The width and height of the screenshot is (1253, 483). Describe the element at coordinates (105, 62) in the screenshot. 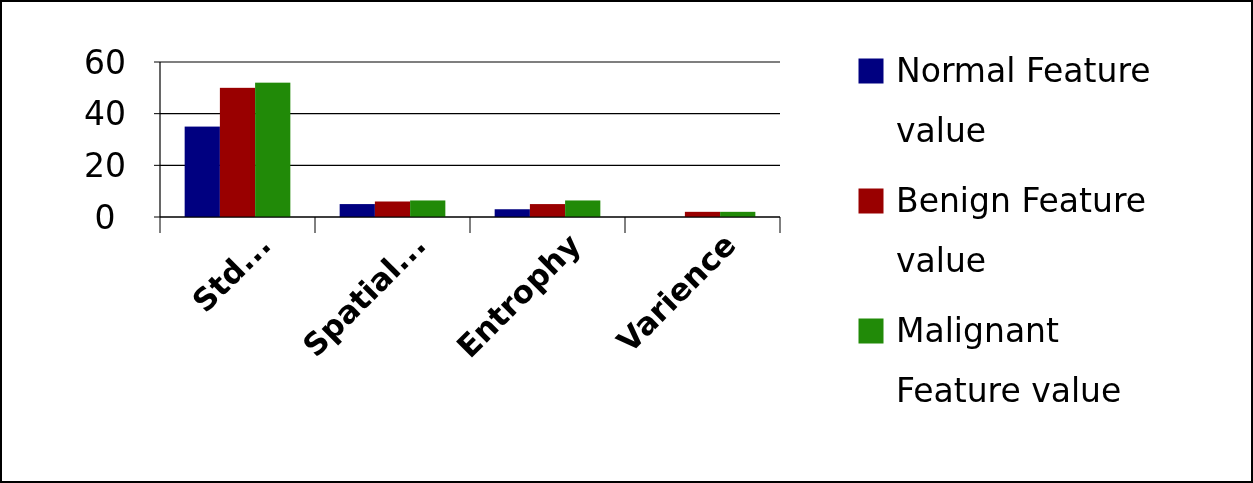

I see `y-tick-label: 60` at that location.